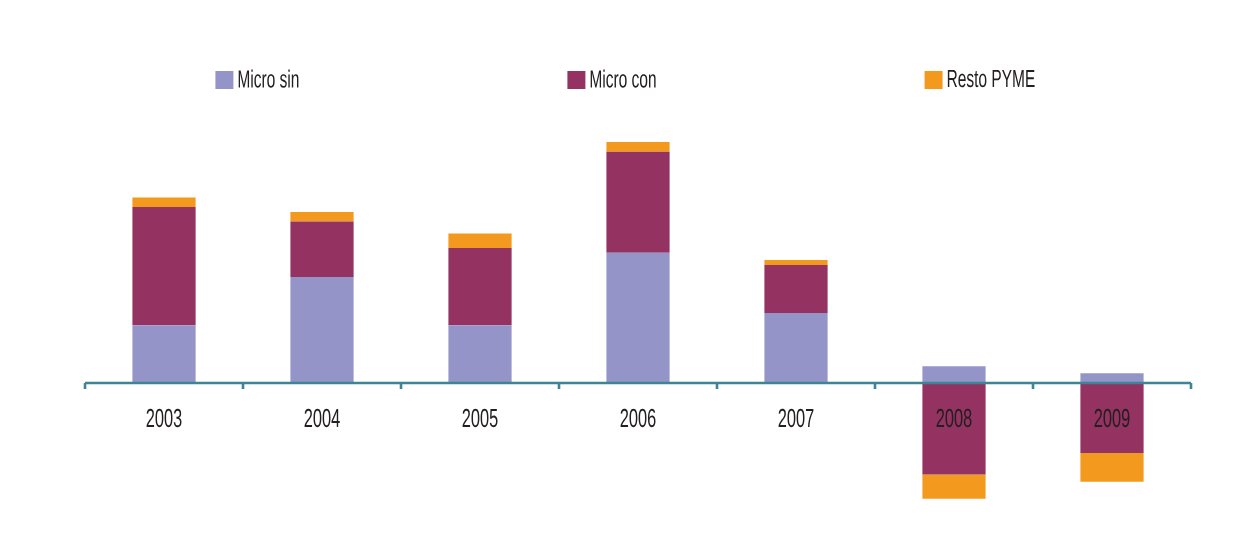  Describe the element at coordinates (796, 418) in the screenshot. I see `x-tick-label: 2007` at that location.